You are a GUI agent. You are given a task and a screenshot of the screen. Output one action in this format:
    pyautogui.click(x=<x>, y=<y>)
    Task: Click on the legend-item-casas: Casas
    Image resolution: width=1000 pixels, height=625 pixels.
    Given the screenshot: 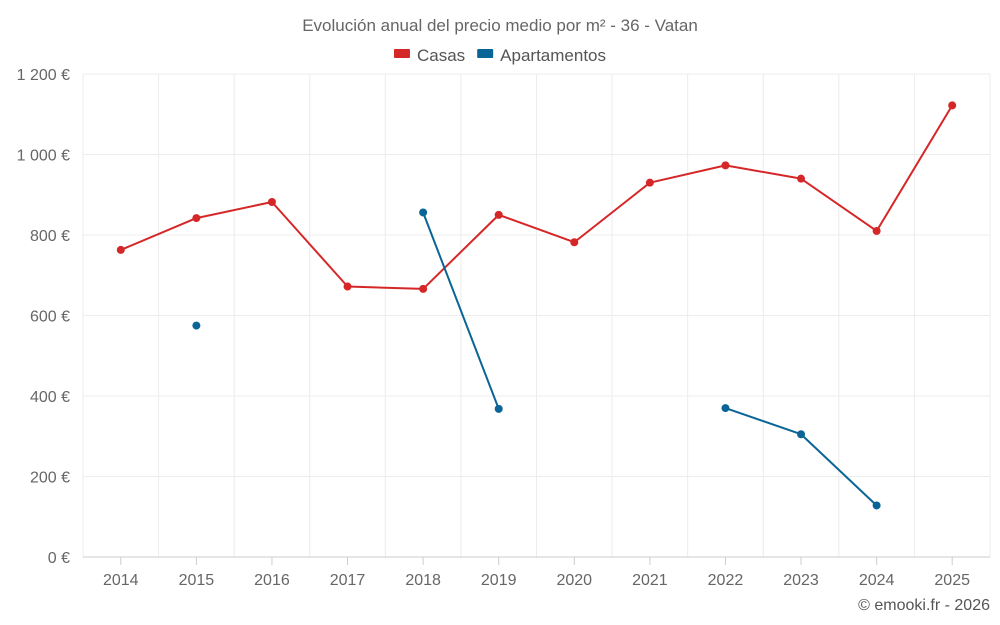 What is the action you would take?
    pyautogui.click(x=429, y=55)
    